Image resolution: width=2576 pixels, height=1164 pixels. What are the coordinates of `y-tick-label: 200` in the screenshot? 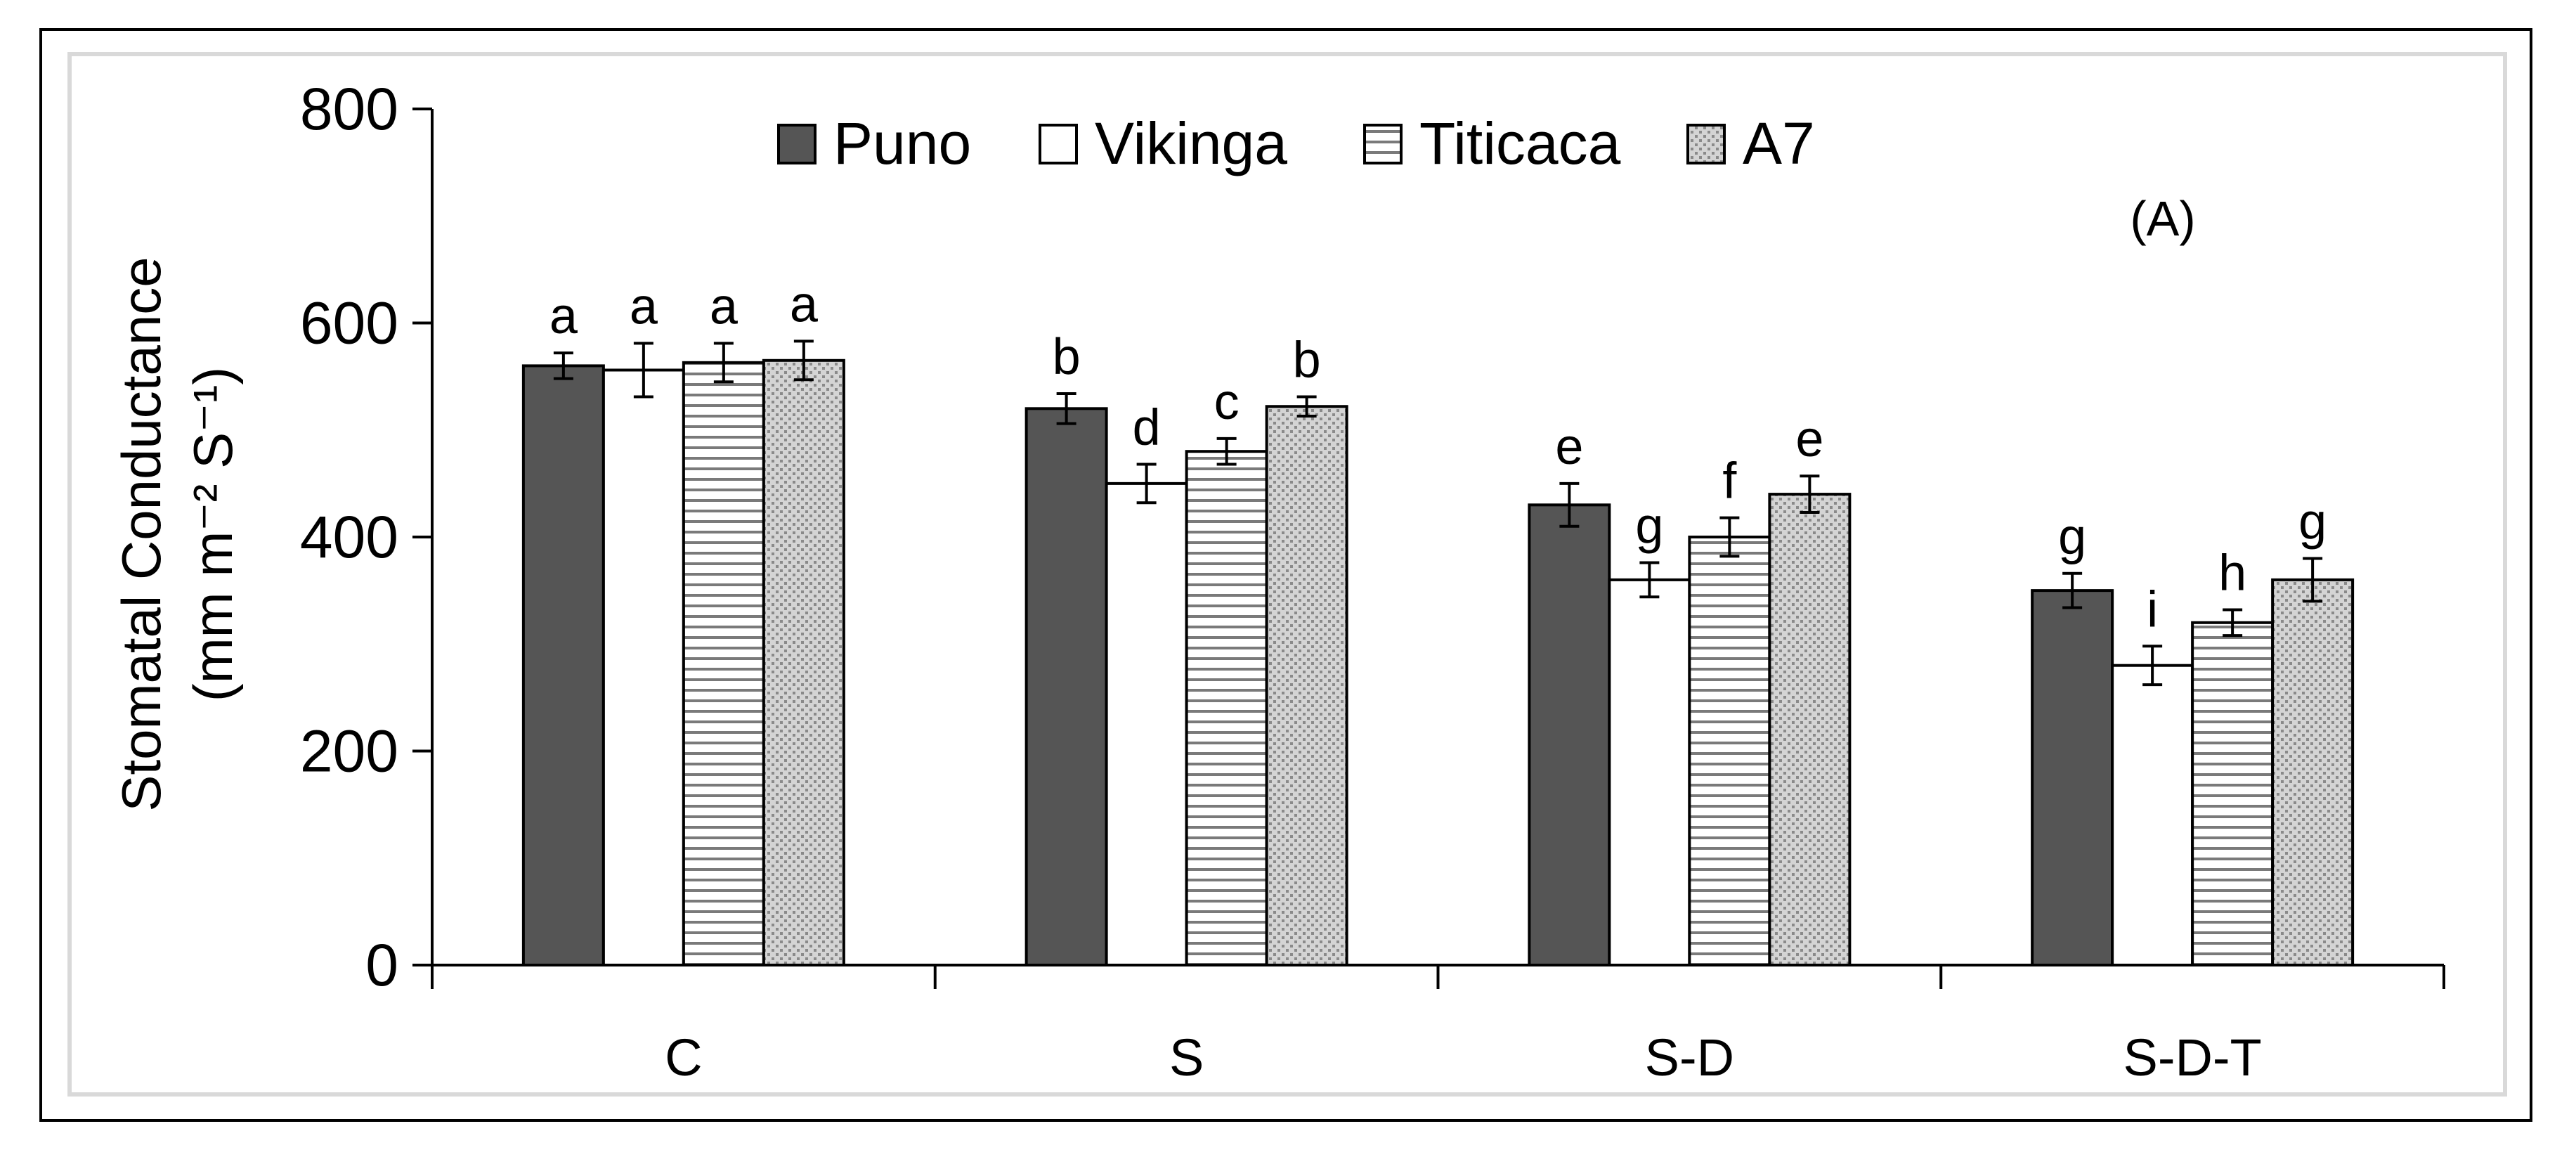 It's located at (349, 751).